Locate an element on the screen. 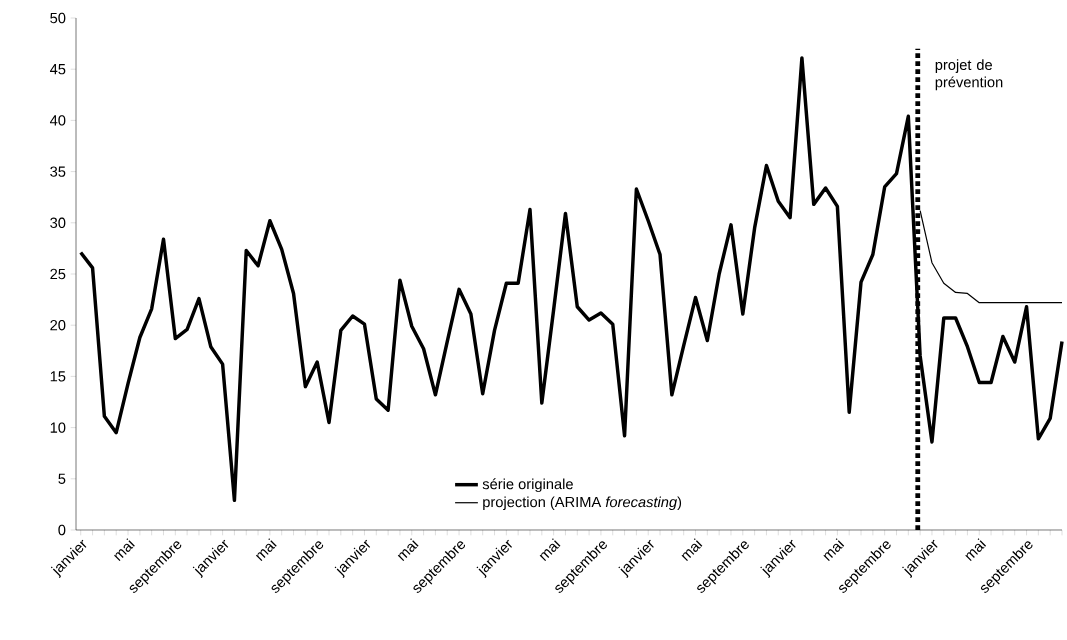 Image resolution: width=1067 pixels, height=640 pixels. y-tick-label: 10 is located at coordinates (58, 427).